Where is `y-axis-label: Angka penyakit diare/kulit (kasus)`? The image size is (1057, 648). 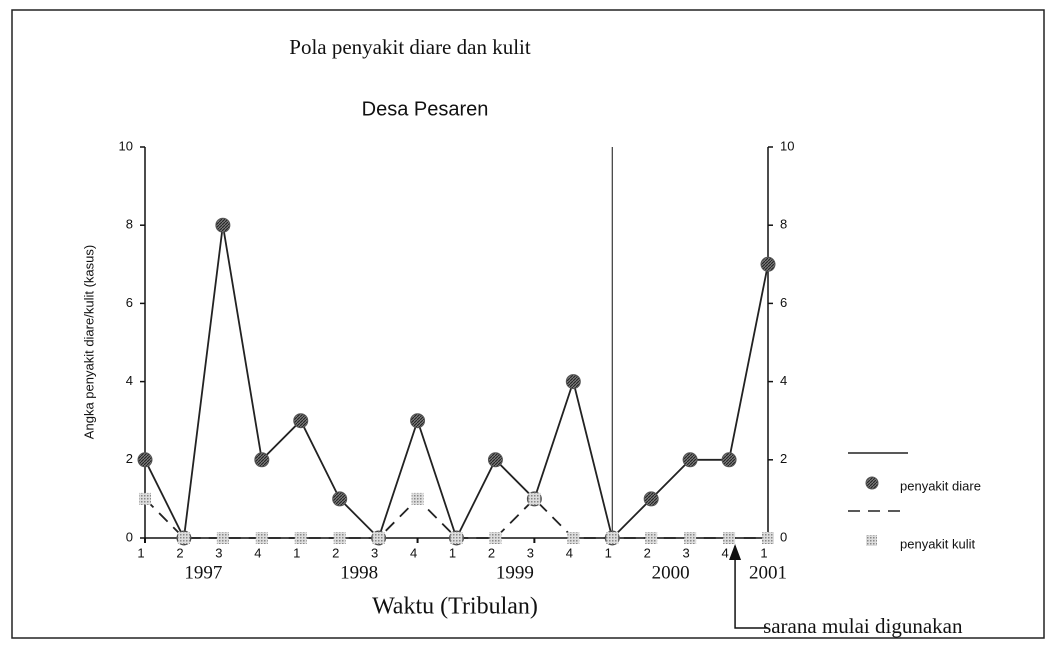
y-axis-label: Angka penyakit diare/kulit (kasus) is located at coordinates (88, 342).